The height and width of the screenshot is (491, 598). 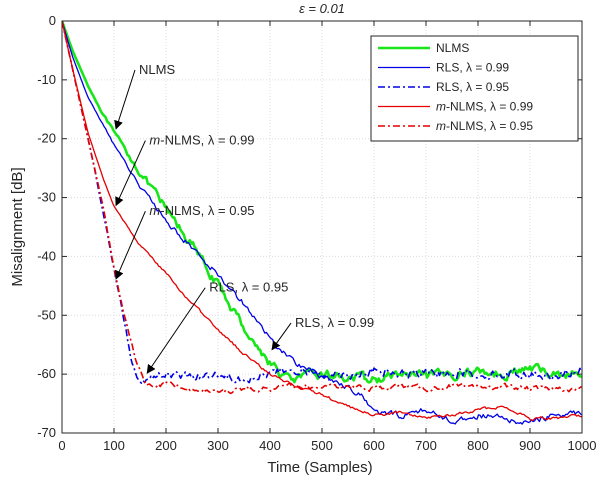 I want to click on annotation-text: RLS, λ = 0.99, so click(x=334, y=322).